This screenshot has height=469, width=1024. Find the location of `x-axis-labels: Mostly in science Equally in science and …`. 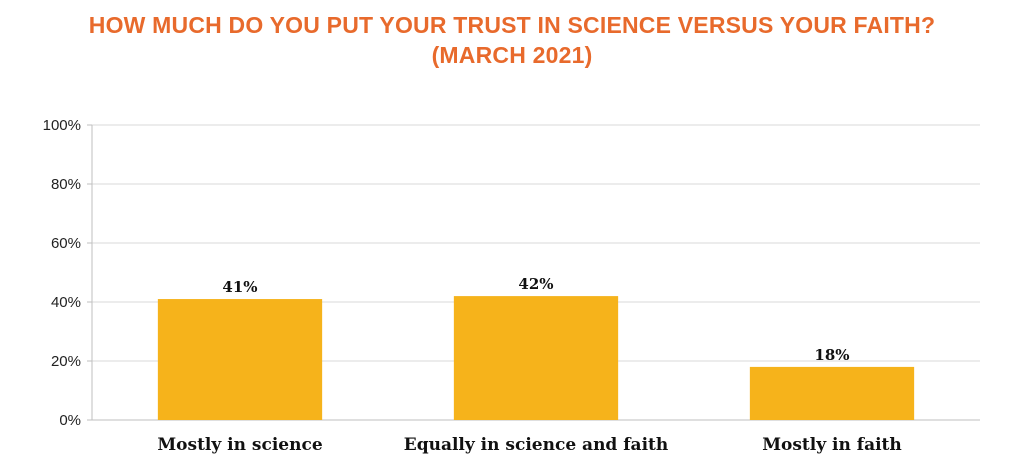

x-axis-labels: Mostly in science Equally in science and … is located at coordinates (529, 445).